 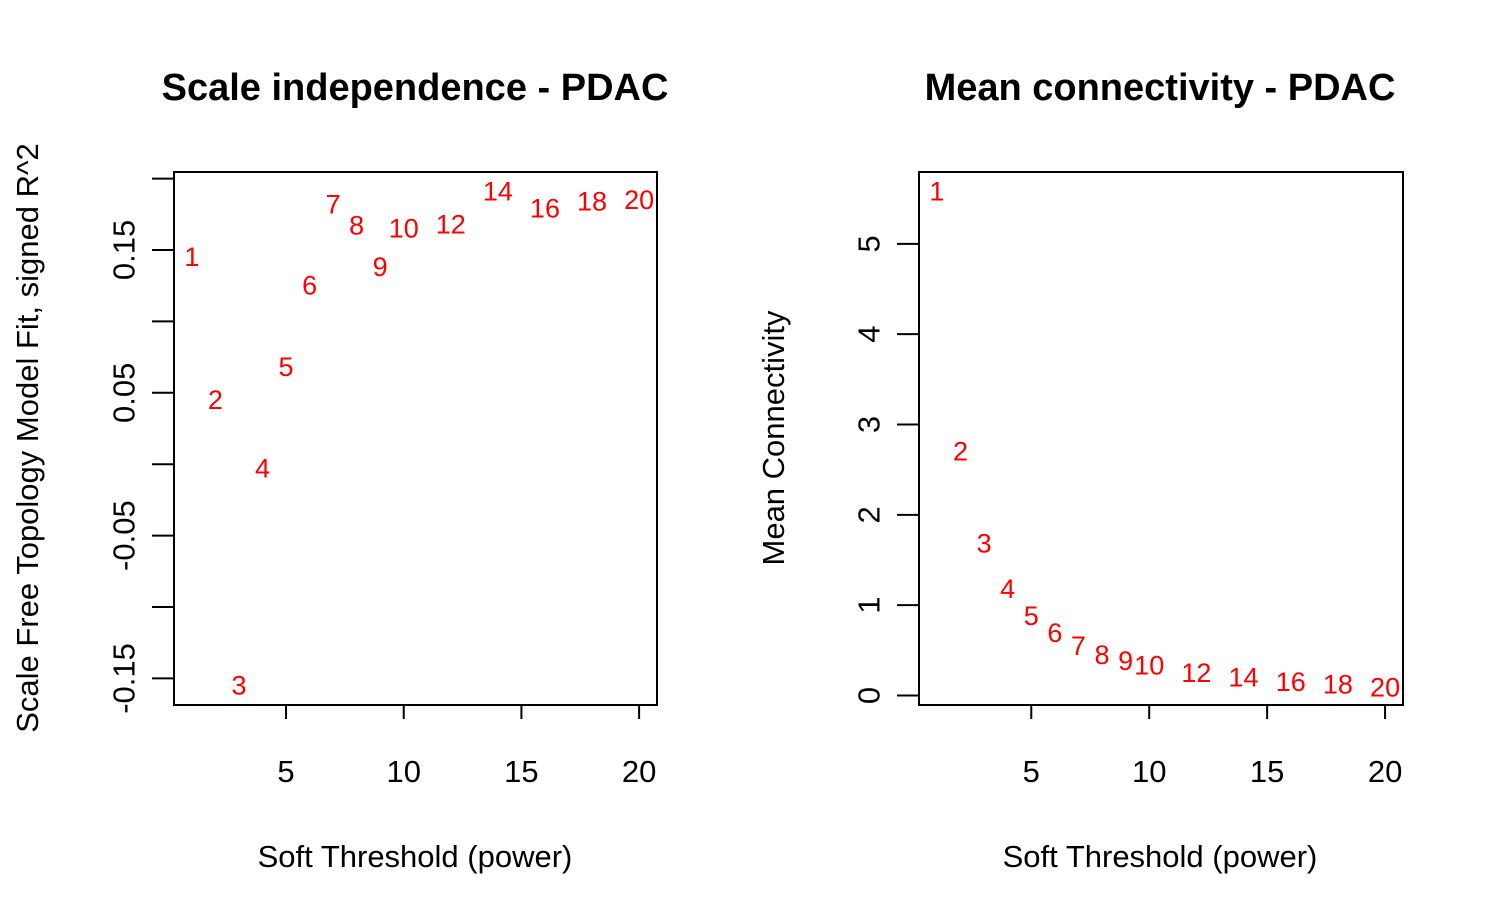 I want to click on y-axis-label: Mean Connectivity, so click(x=773, y=438).